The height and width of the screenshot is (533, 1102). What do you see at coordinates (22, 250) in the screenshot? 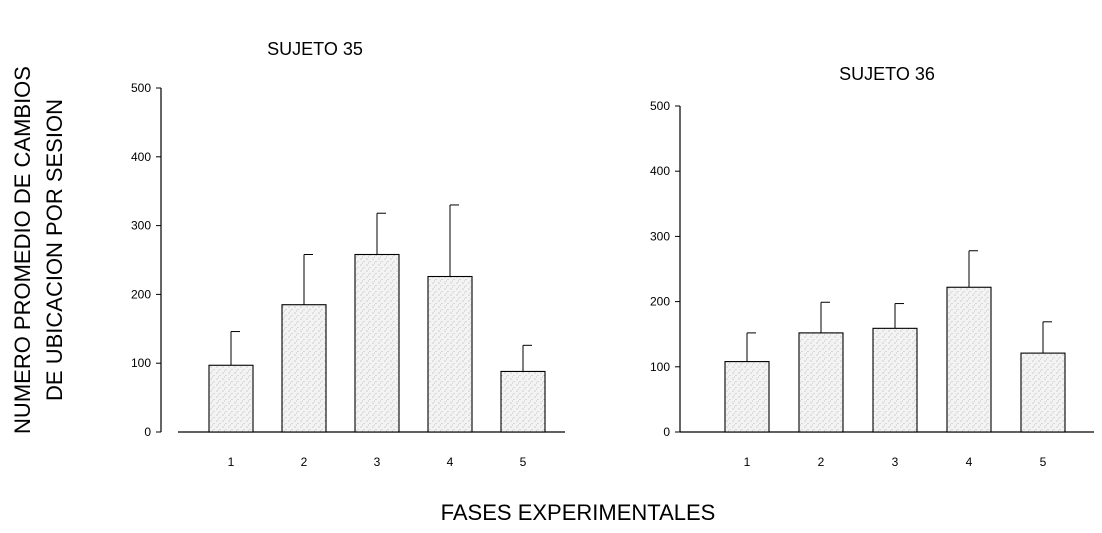
I see `y-axis-label-line1: NUMERO PROMEDIO DE CAMBIOS` at bounding box center [22, 250].